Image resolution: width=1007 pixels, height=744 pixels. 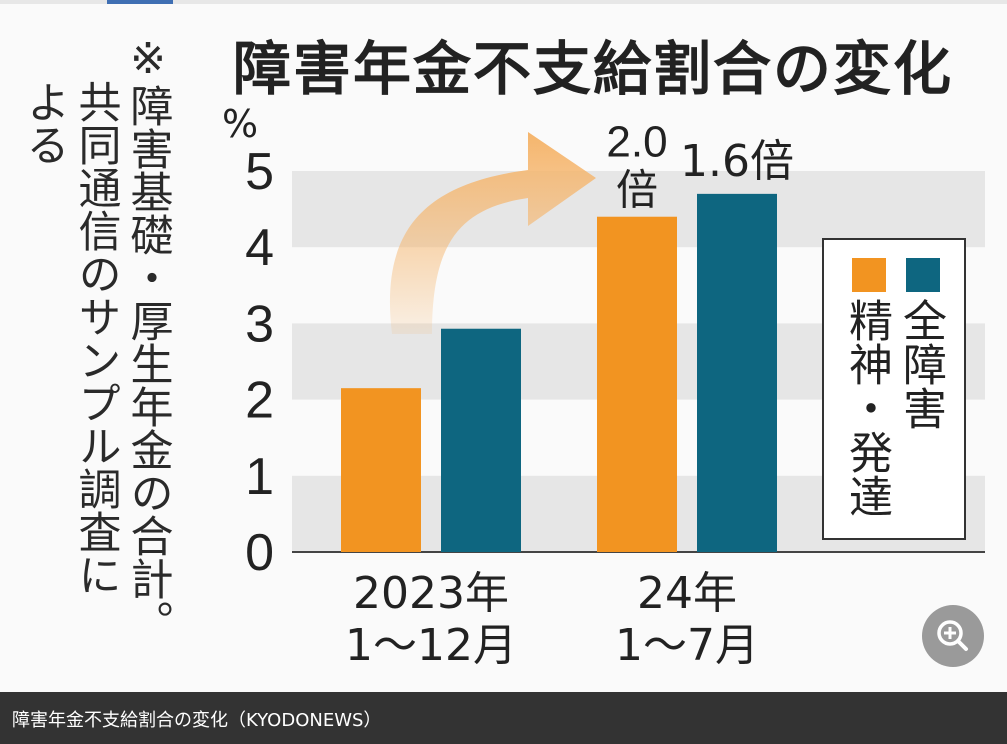 What do you see at coordinates (737, 161) in the screenshot?
I see `annotation-ratio-all: 1.6倍` at bounding box center [737, 161].